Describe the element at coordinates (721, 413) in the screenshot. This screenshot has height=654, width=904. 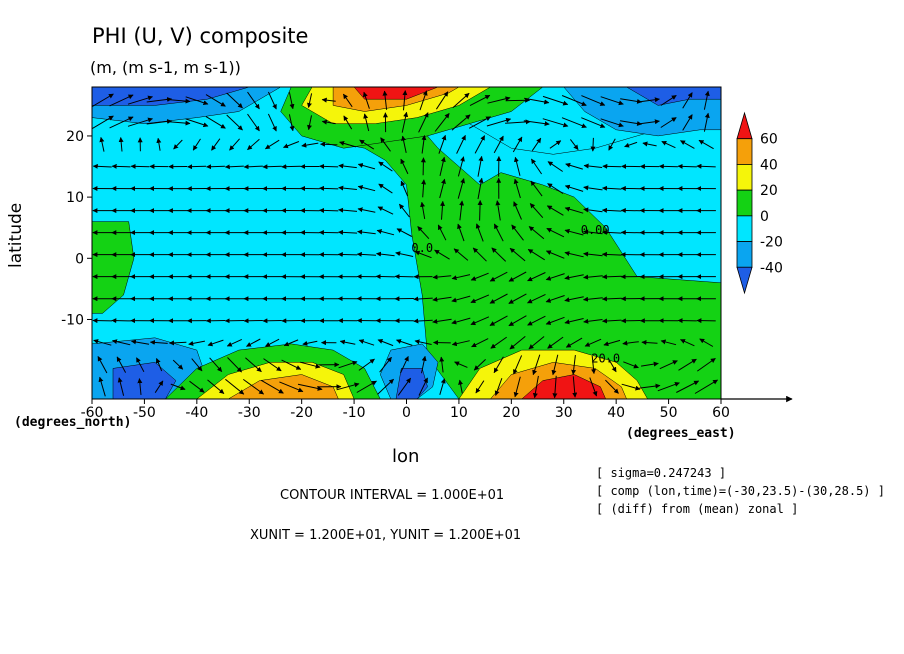
I see `x-tick-label: 60` at that location.